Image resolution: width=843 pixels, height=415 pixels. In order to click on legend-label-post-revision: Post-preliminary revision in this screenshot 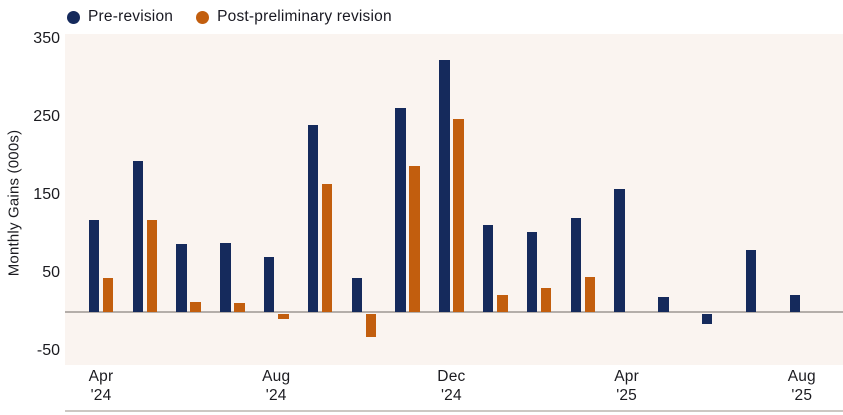, I will do `click(304, 16)`.